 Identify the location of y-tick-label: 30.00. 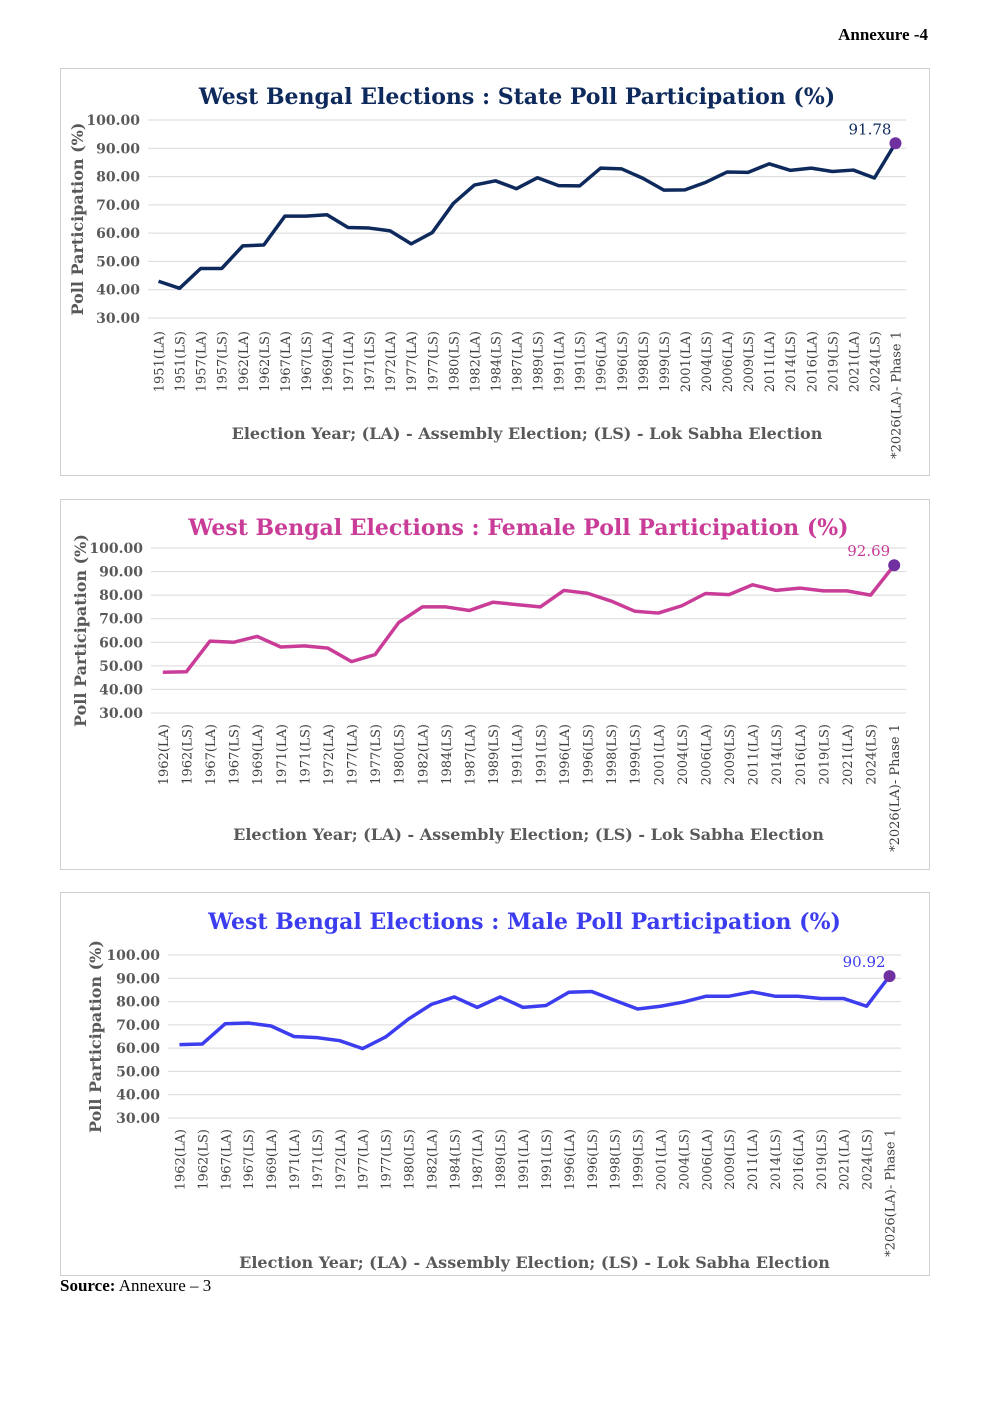
(138, 1119).